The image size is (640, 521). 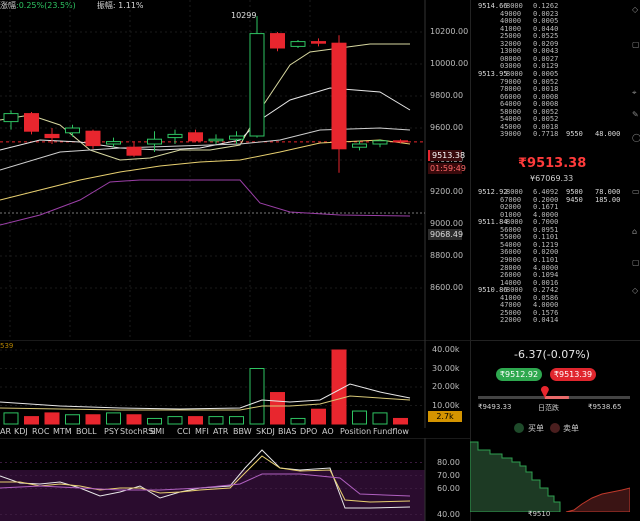 I want to click on indicator-tab-atr: ATR, so click(x=221, y=431).